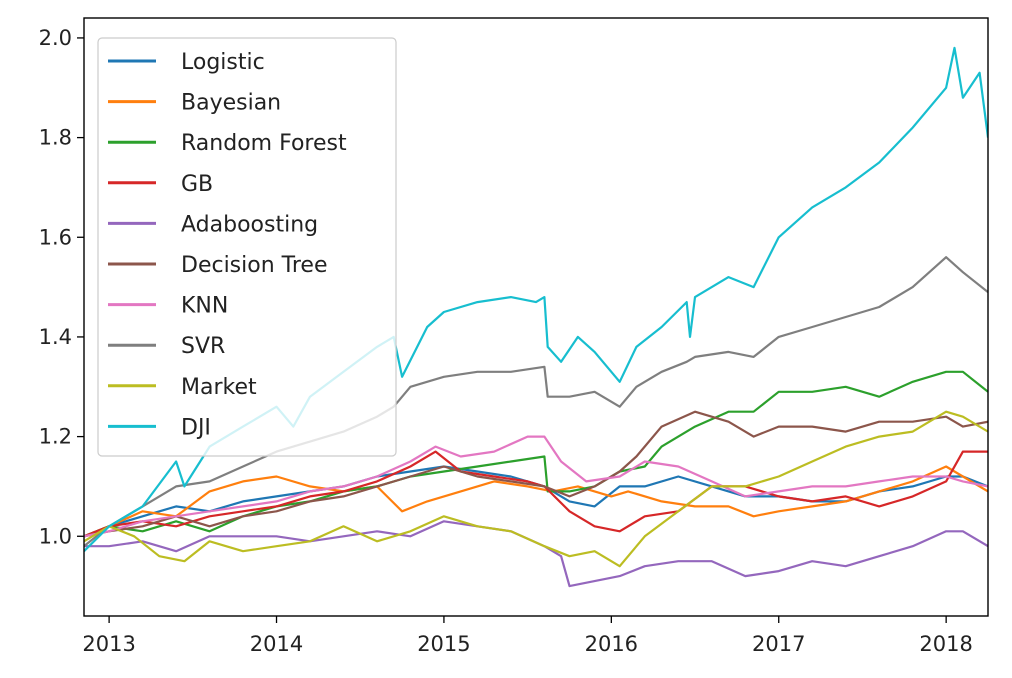 This screenshot has height=678, width=1012. Describe the element at coordinates (55, 237) in the screenshot. I see `y-tick-label: 1.6` at that location.